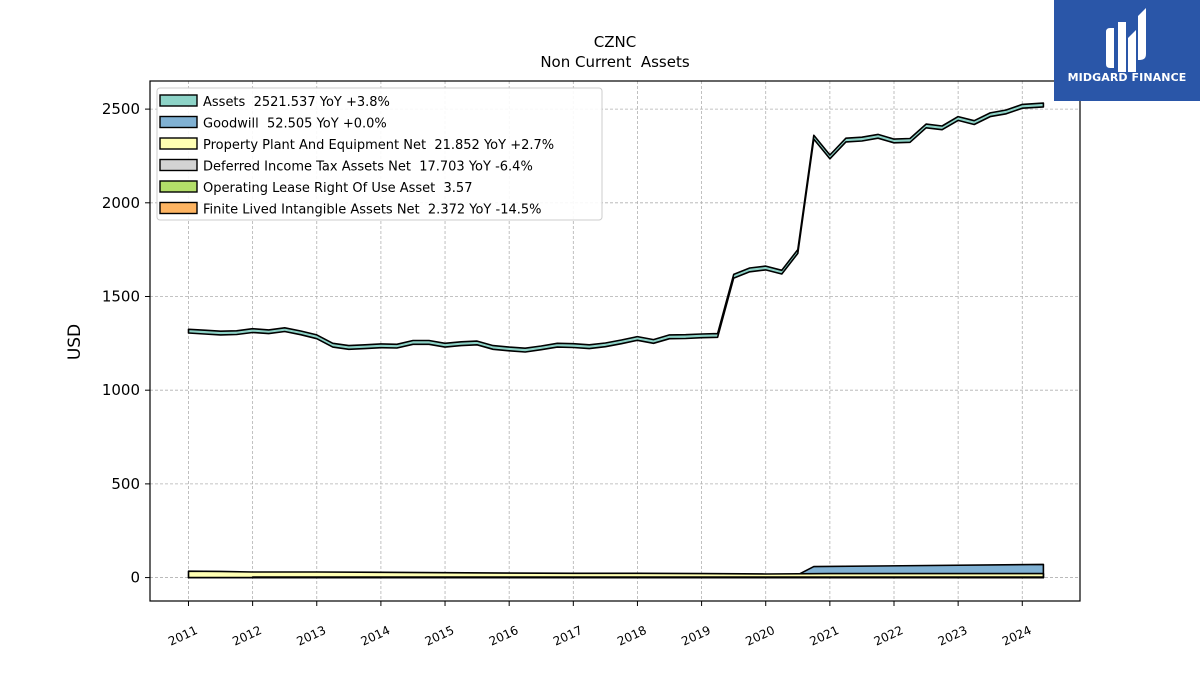 The image size is (1200, 675). Describe the element at coordinates (121, 109) in the screenshot. I see `y-tick-label: 2500` at that location.